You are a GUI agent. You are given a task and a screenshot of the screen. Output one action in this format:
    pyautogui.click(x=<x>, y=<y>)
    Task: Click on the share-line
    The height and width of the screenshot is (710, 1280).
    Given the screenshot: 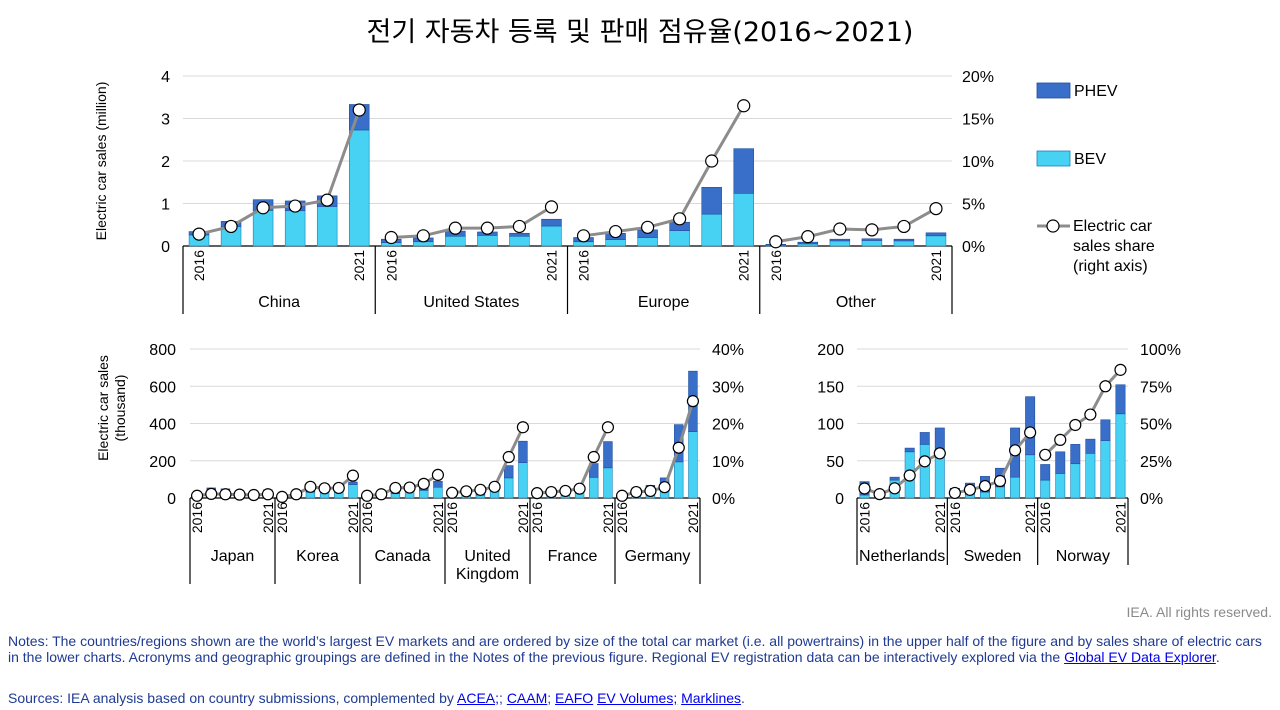 What is the action you would take?
    pyautogui.click(x=472, y=222)
    